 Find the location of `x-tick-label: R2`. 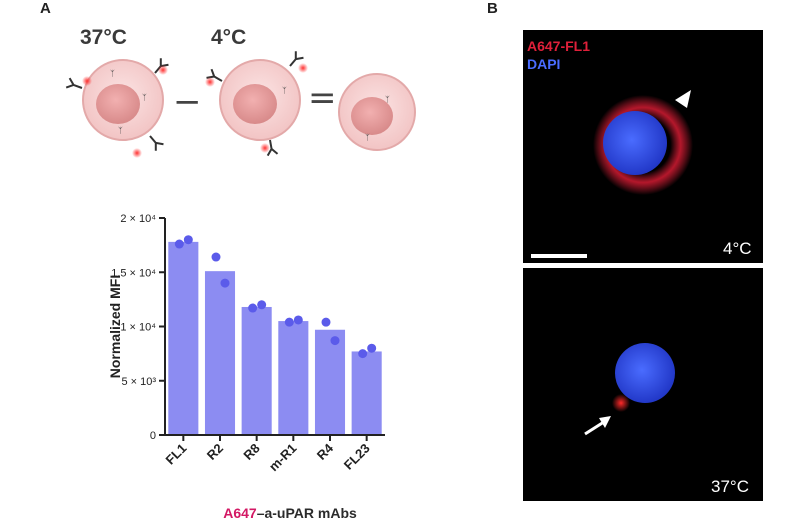

x-tick-label: R2 is located at coordinates (215, 452).